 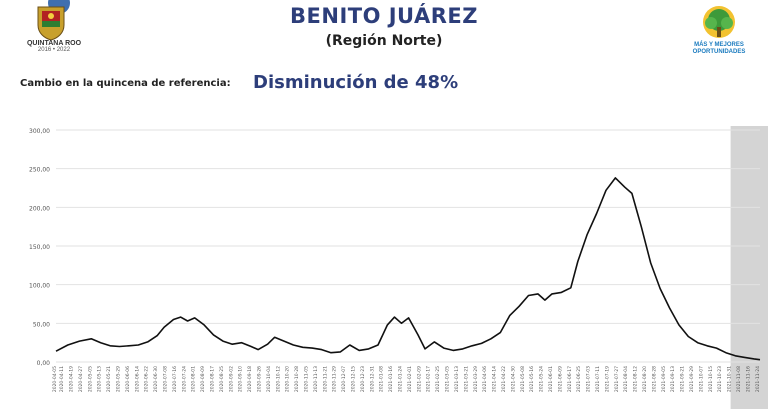 What do you see at coordinates (231, 379) in the screenshot?
I see `x-tick-label: 2020-09-02` at bounding box center [231, 379].